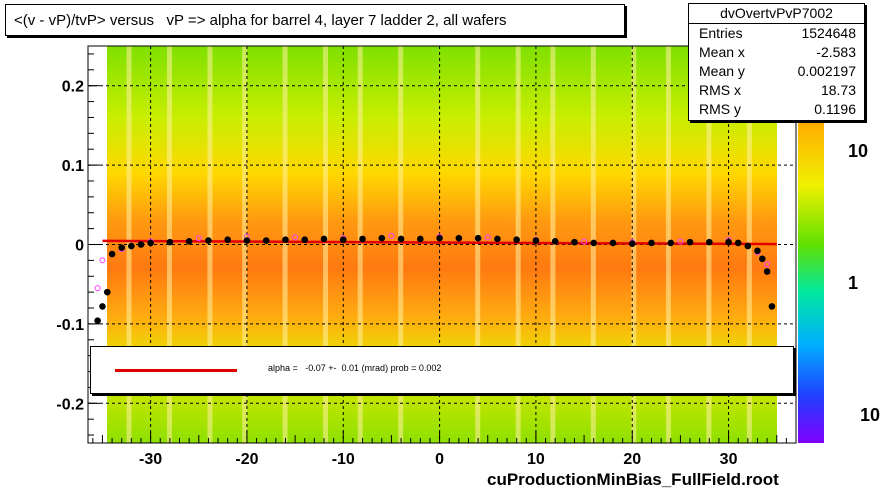 The width and height of the screenshot is (883, 494). What do you see at coordinates (79, 246) in the screenshot?
I see `y-tick-label: 0` at bounding box center [79, 246].